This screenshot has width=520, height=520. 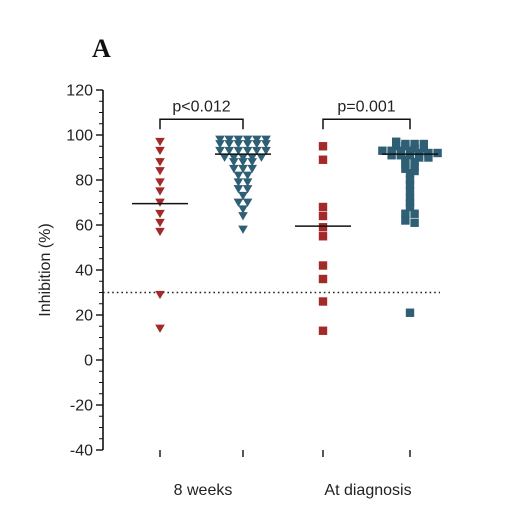 What do you see at coordinates (101, 48) in the screenshot?
I see `panel-label: A` at bounding box center [101, 48].